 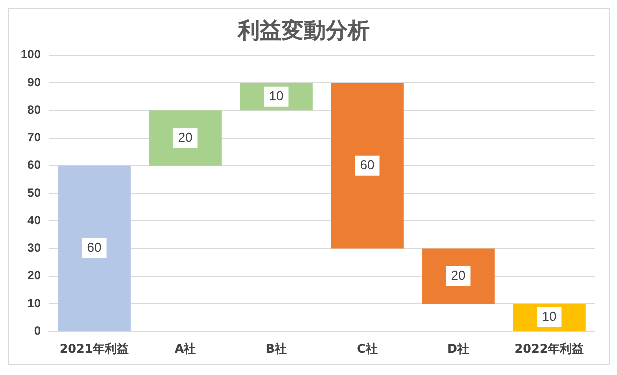 I want to click on y-tick-label: 50, so click(x=35, y=193).